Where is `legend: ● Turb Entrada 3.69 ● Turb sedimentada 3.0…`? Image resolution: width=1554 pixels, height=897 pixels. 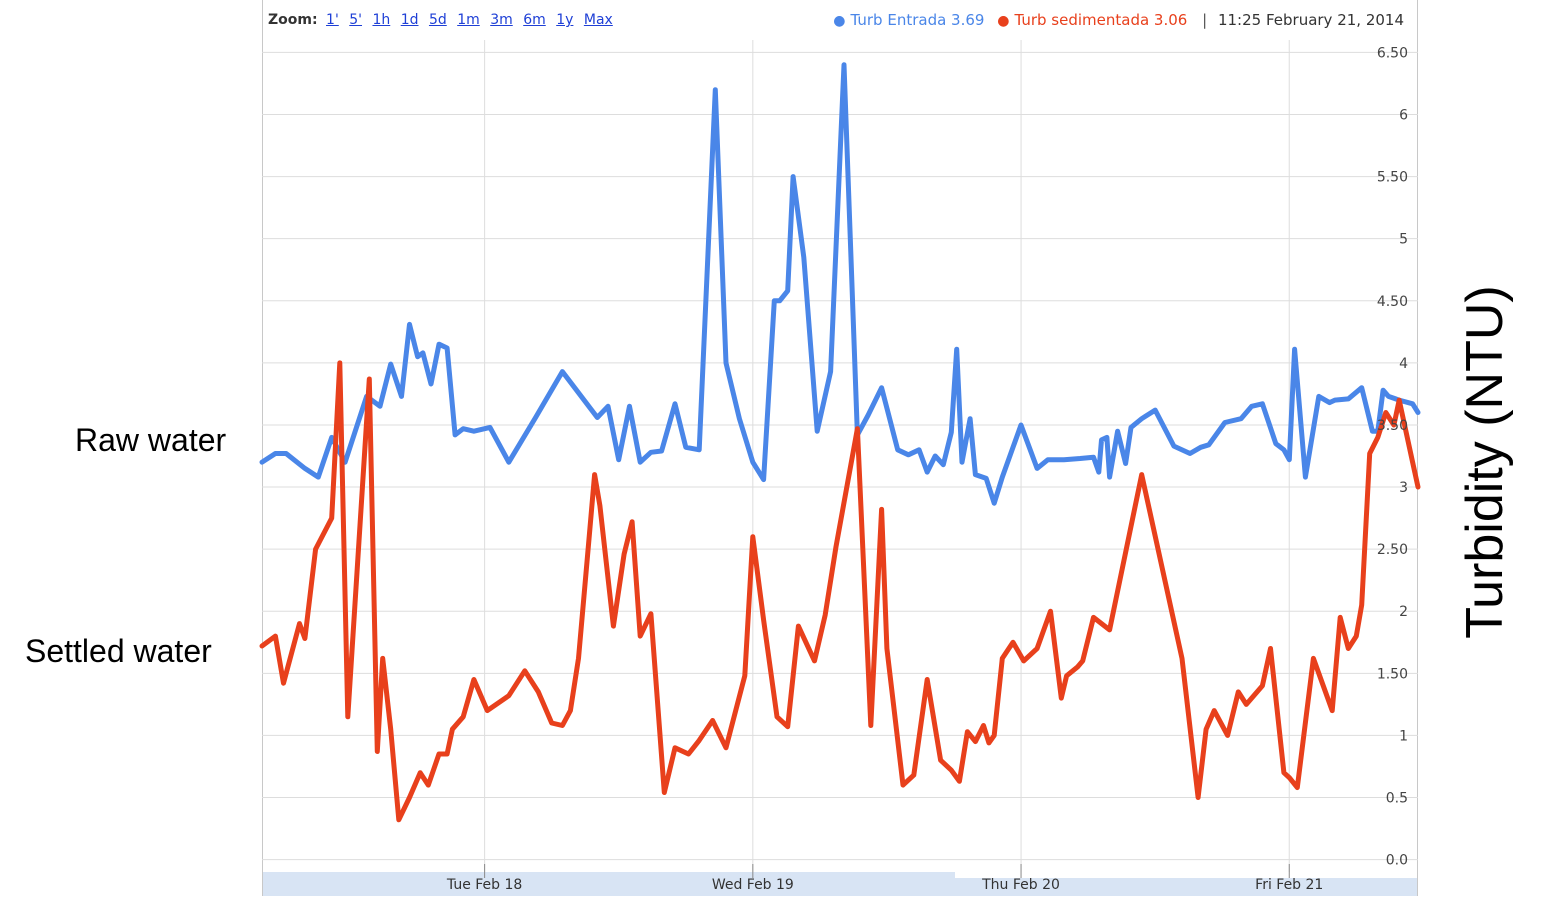 legend: ● Turb Entrada 3.69 ● Turb sedimentada 3.0… is located at coordinates (1118, 20).